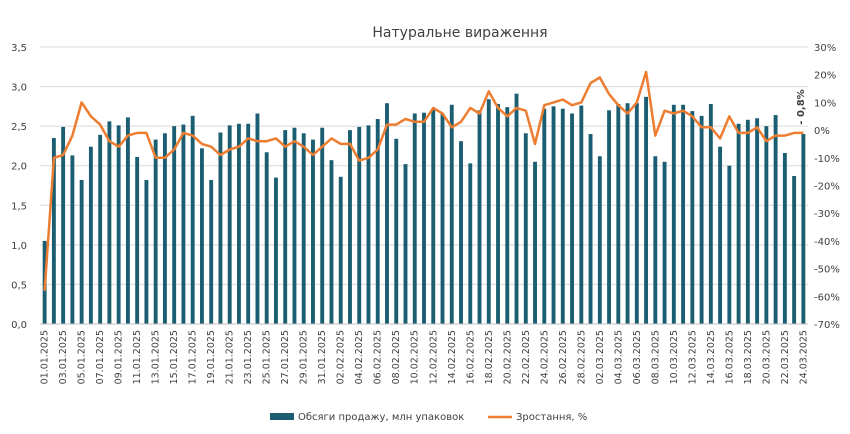 The width and height of the screenshot is (850, 434). Describe the element at coordinates (19, 206) in the screenshot. I see `left-tick-label: 1,5` at that location.